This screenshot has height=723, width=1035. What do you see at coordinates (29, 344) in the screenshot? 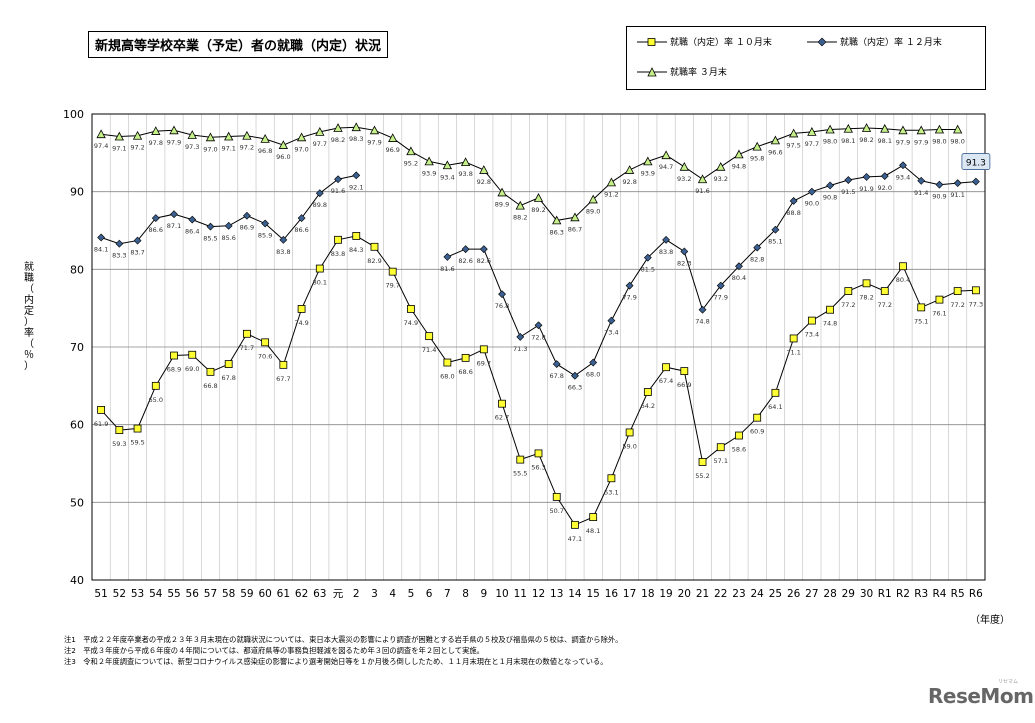
I see `y-axis-title-char: （` at bounding box center [29, 344].